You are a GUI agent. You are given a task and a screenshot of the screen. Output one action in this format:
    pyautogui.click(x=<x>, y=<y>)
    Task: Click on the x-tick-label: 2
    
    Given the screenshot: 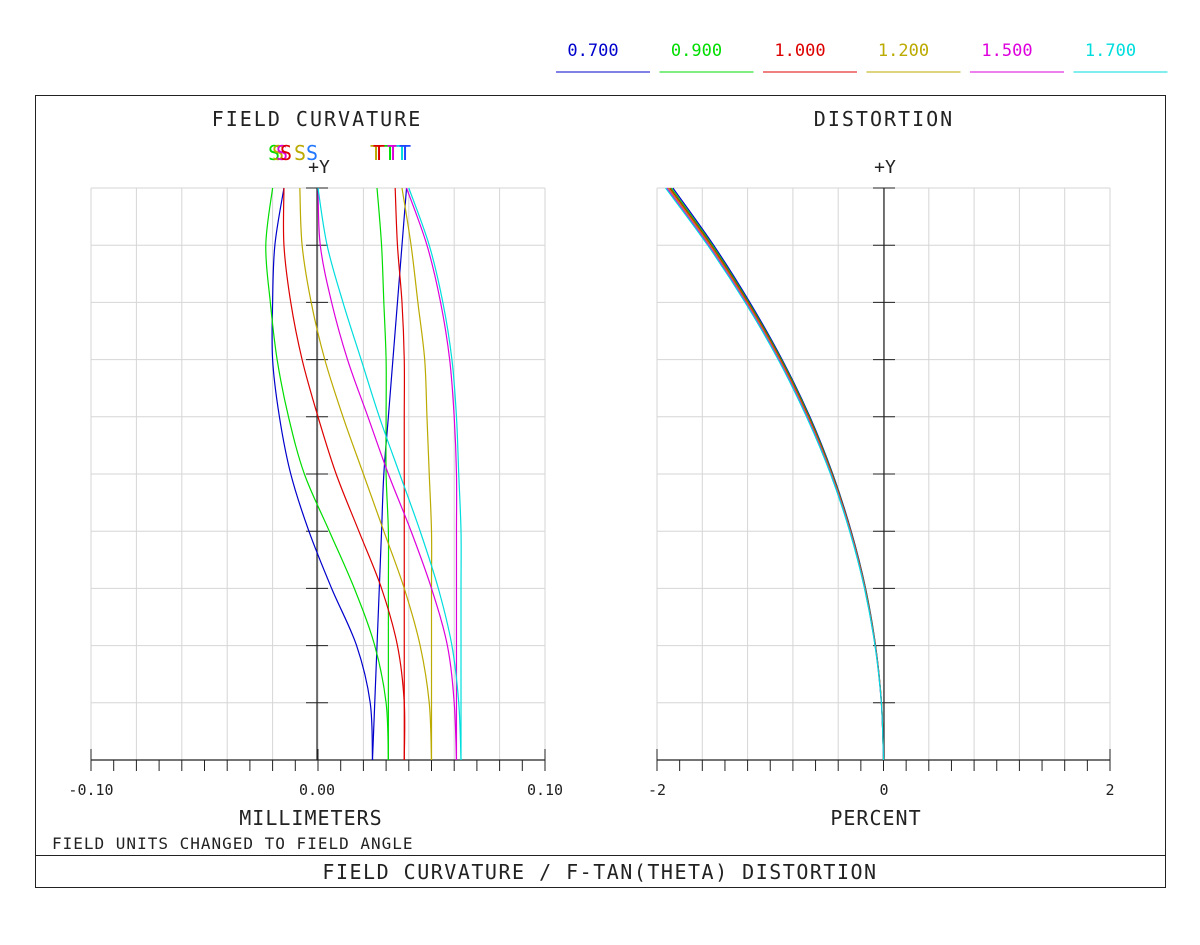 What is the action you would take?
    pyautogui.click(x=1109, y=790)
    